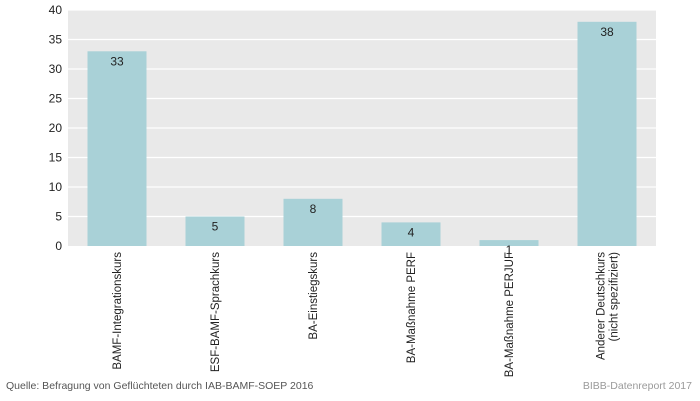 The height and width of the screenshot is (401, 700). I want to click on x-tick-label: BAMF-Integrationskurs, so click(118, 311).